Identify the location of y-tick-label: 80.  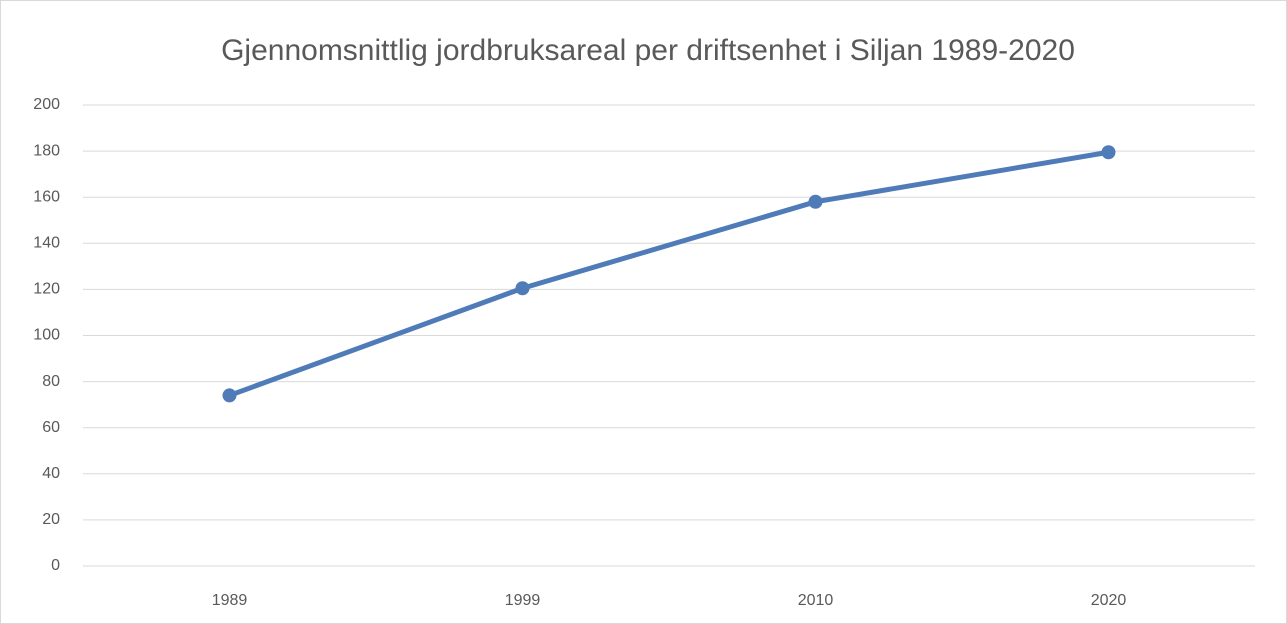
(51, 381).